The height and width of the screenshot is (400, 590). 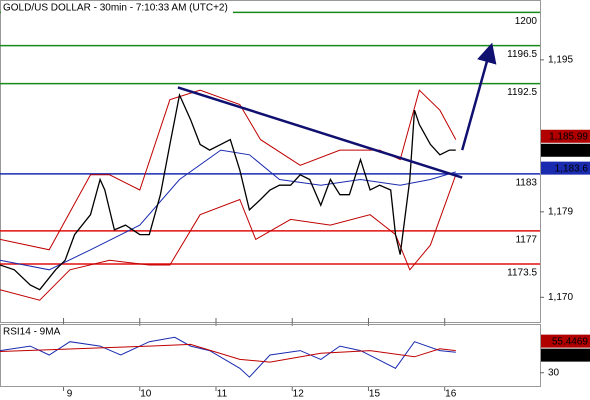 I want to click on chart-title: RSI14 - 9MA, so click(x=32, y=332).